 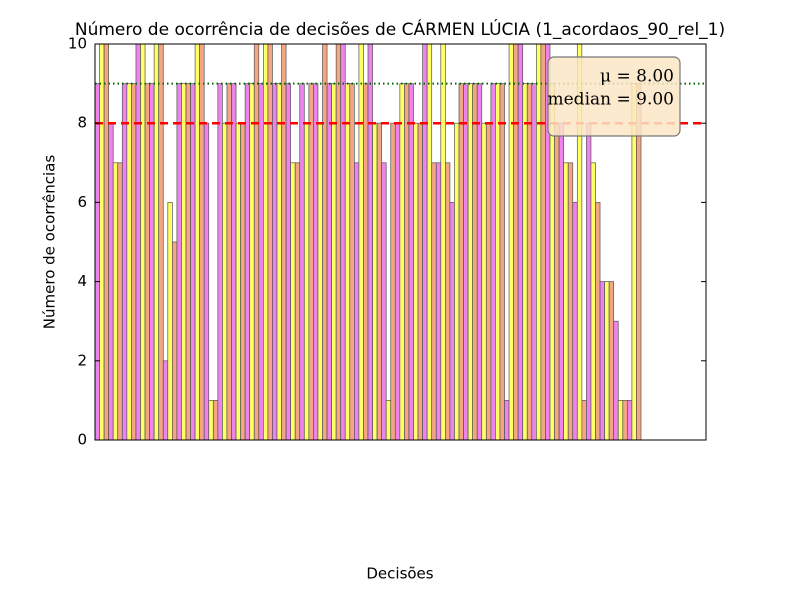 What do you see at coordinates (82, 123) in the screenshot?
I see `y-tick-label: 8` at bounding box center [82, 123].